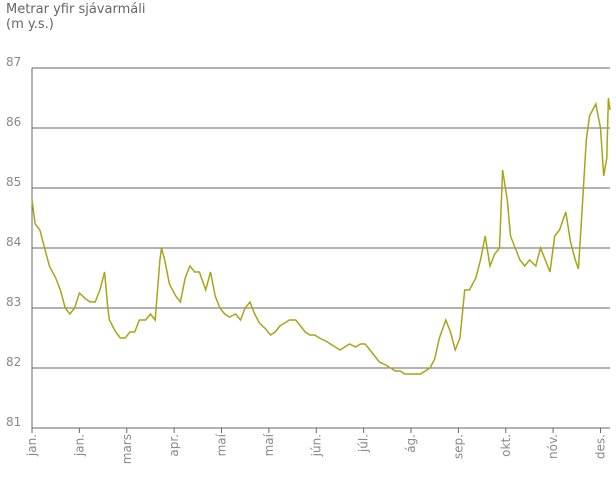 Image resolution: width=616 pixels, height=480 pixels. I want to click on y-axis-label: (m y.s.), so click(30, 24).